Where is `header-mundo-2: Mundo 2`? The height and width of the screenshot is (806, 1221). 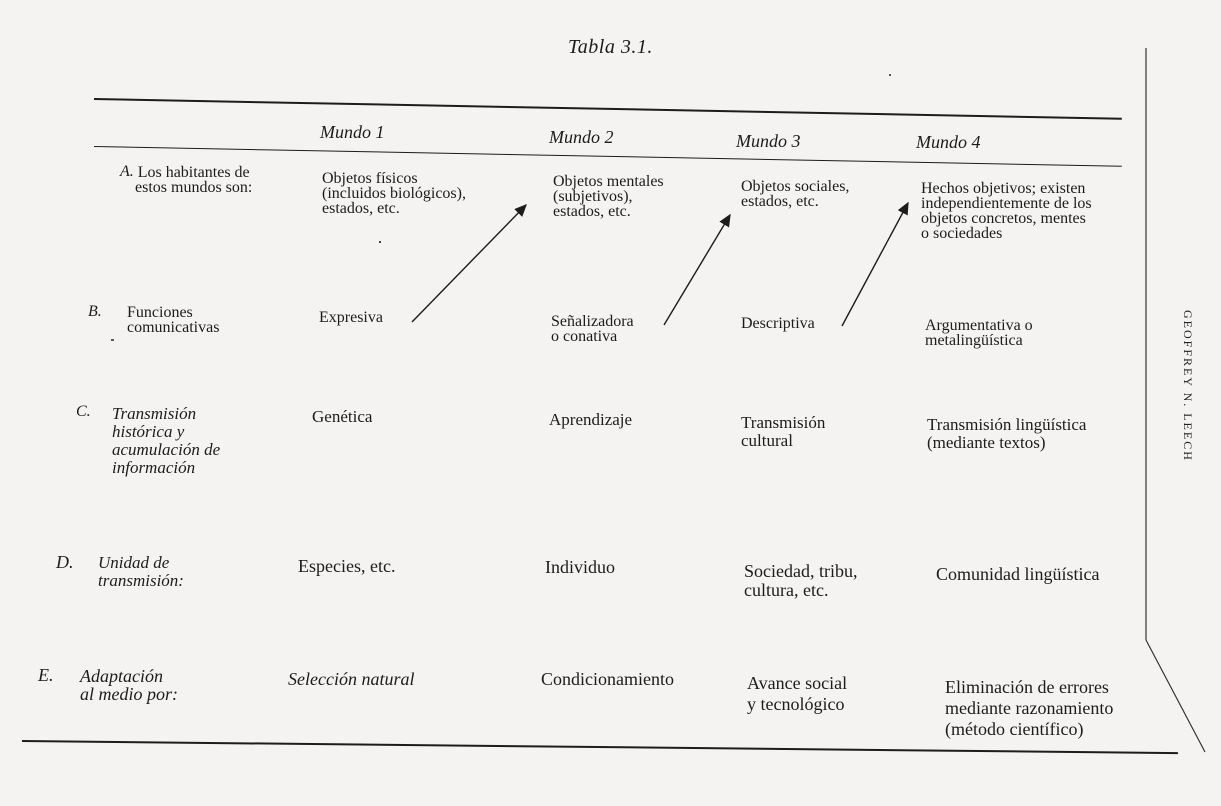 header-mundo-2: Mundo 2 is located at coordinates (581, 137).